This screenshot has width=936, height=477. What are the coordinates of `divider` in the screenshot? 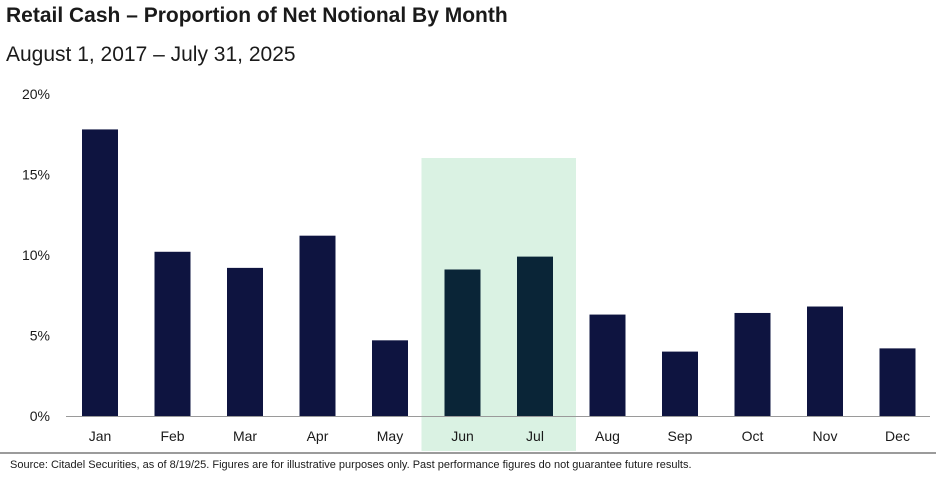 It's located at (468, 453).